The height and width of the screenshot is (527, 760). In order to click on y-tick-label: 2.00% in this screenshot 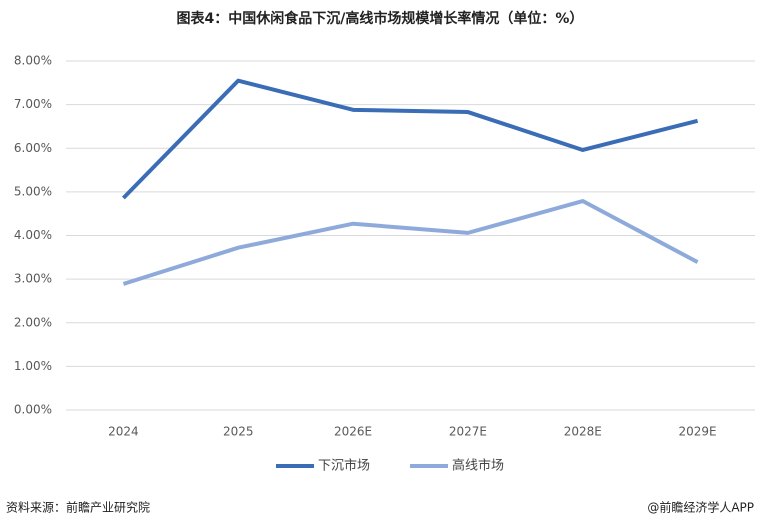, I will do `click(33, 322)`.